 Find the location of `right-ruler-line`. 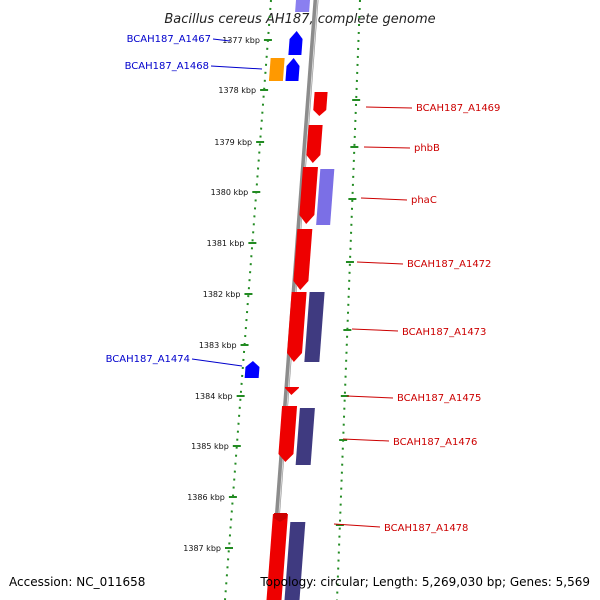

right-ruler-line is located at coordinates (348, 300).